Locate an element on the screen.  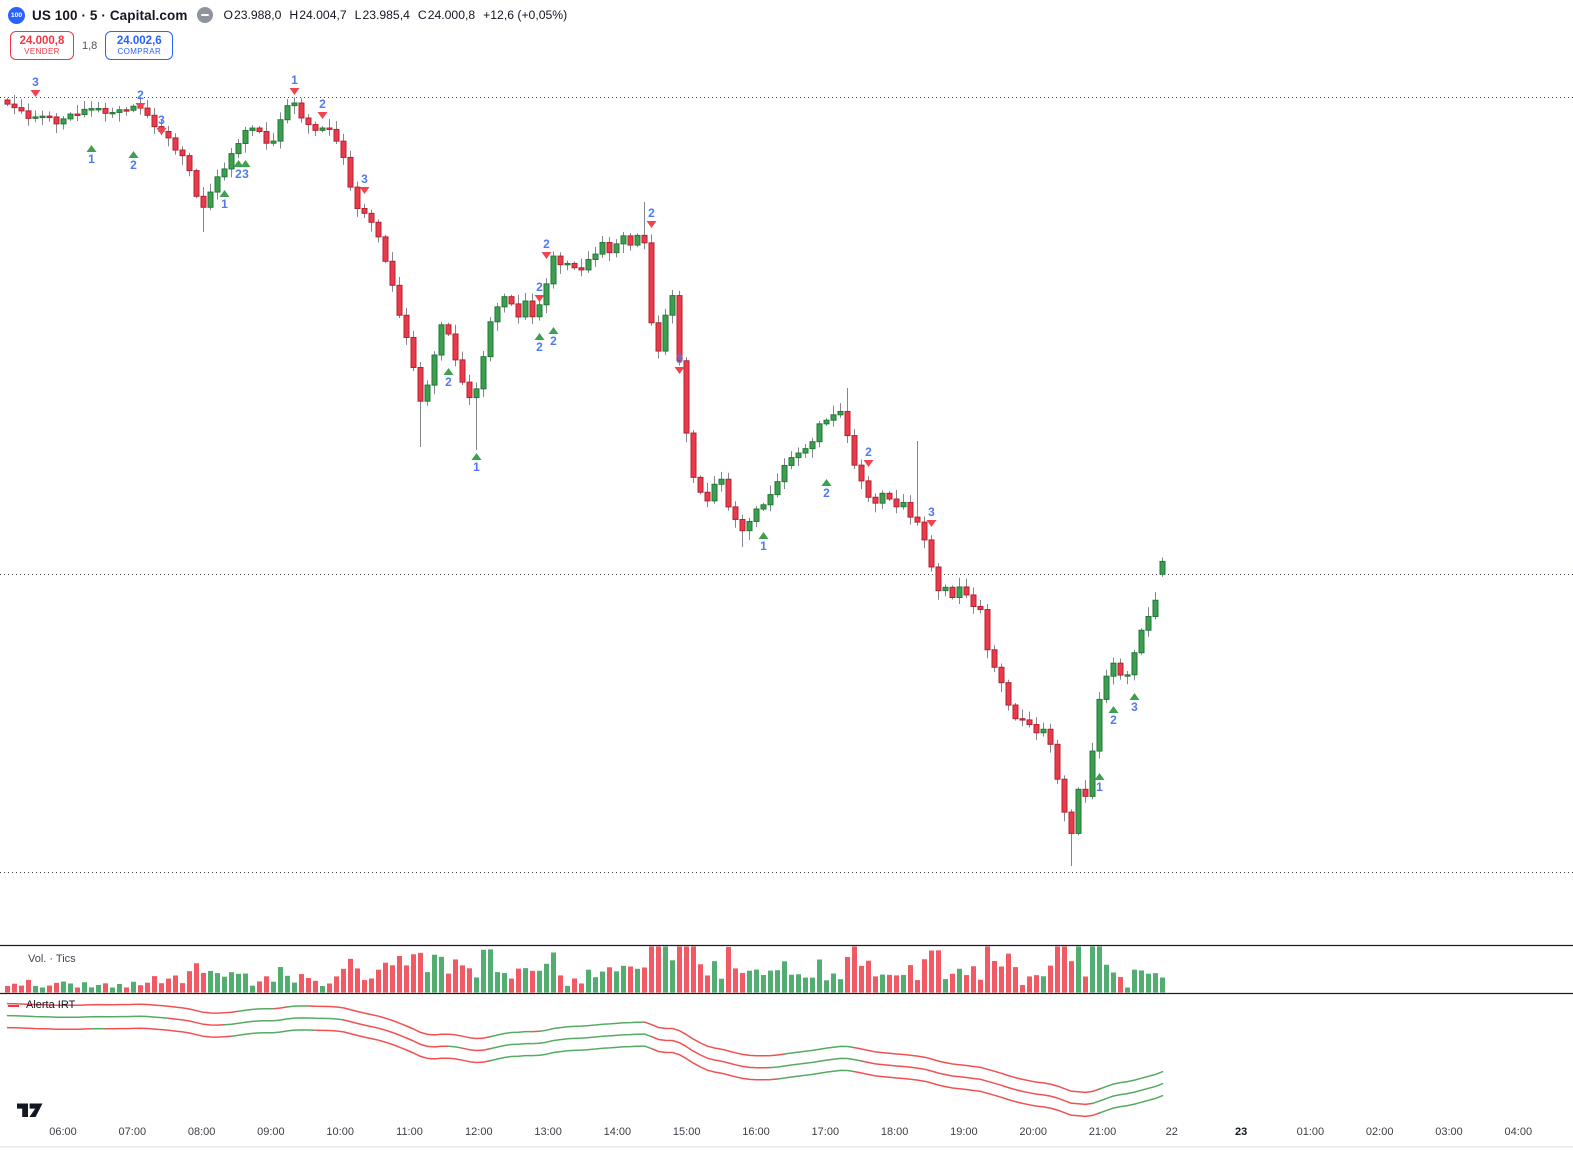
buy-signal-count-label: 2 is located at coordinates (826, 493).